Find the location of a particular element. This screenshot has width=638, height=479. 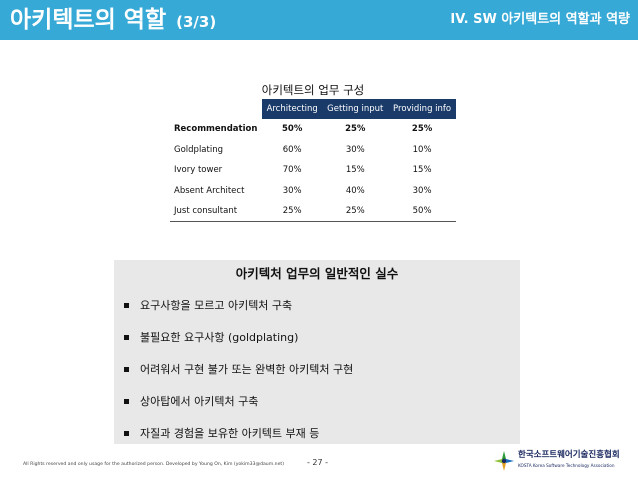

table-row: Absent Architect 30% 40% 30% is located at coordinates (313, 191).